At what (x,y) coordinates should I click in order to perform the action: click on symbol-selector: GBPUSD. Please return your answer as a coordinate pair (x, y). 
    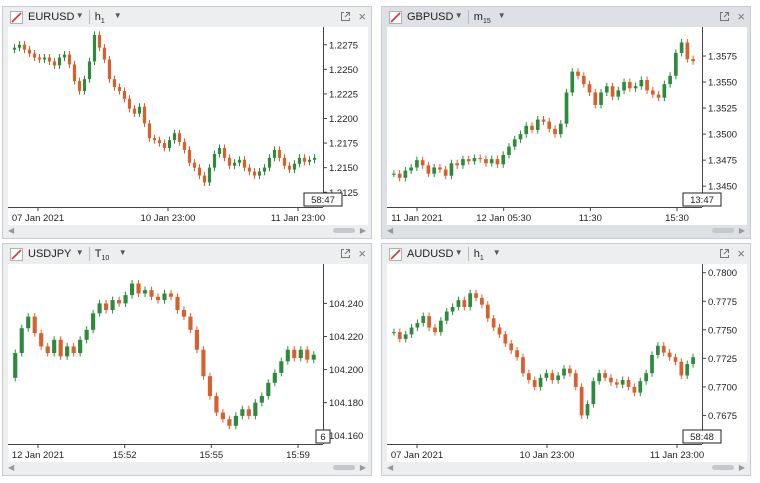
    Looking at the image, I should click on (430, 17).